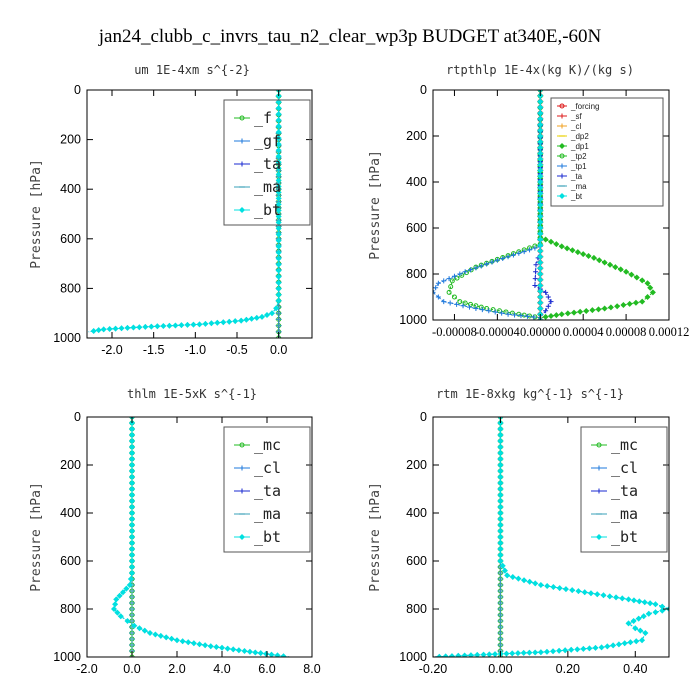  I want to click on legend-entry: _bt, so click(576, 196).